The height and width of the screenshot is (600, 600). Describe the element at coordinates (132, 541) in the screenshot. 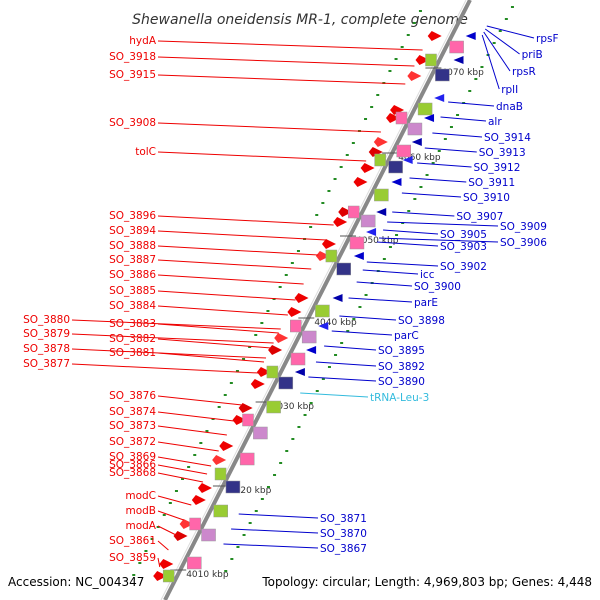

I see `gene-label-so-3861: SO_3861` at that location.